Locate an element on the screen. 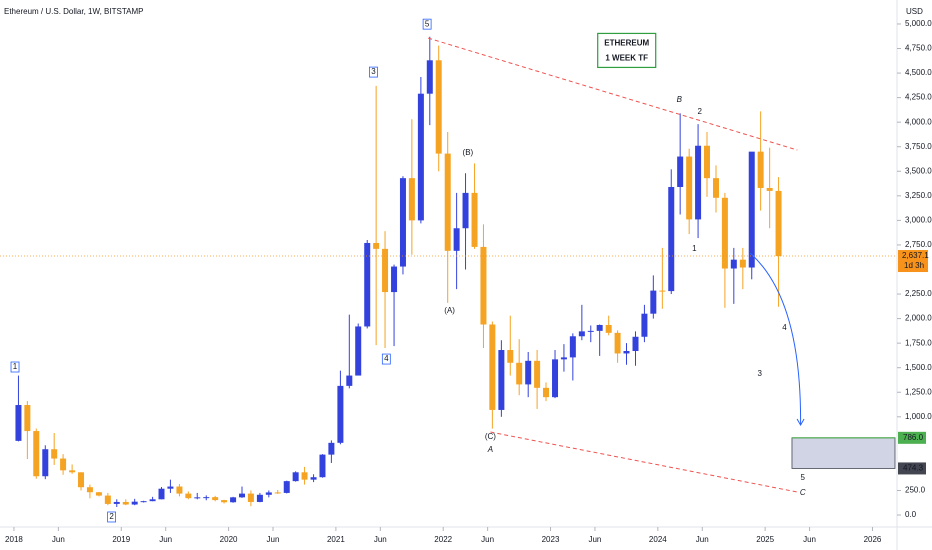 The width and height of the screenshot is (932, 550). y-tick-label: 1,750.0 is located at coordinates (918, 342).